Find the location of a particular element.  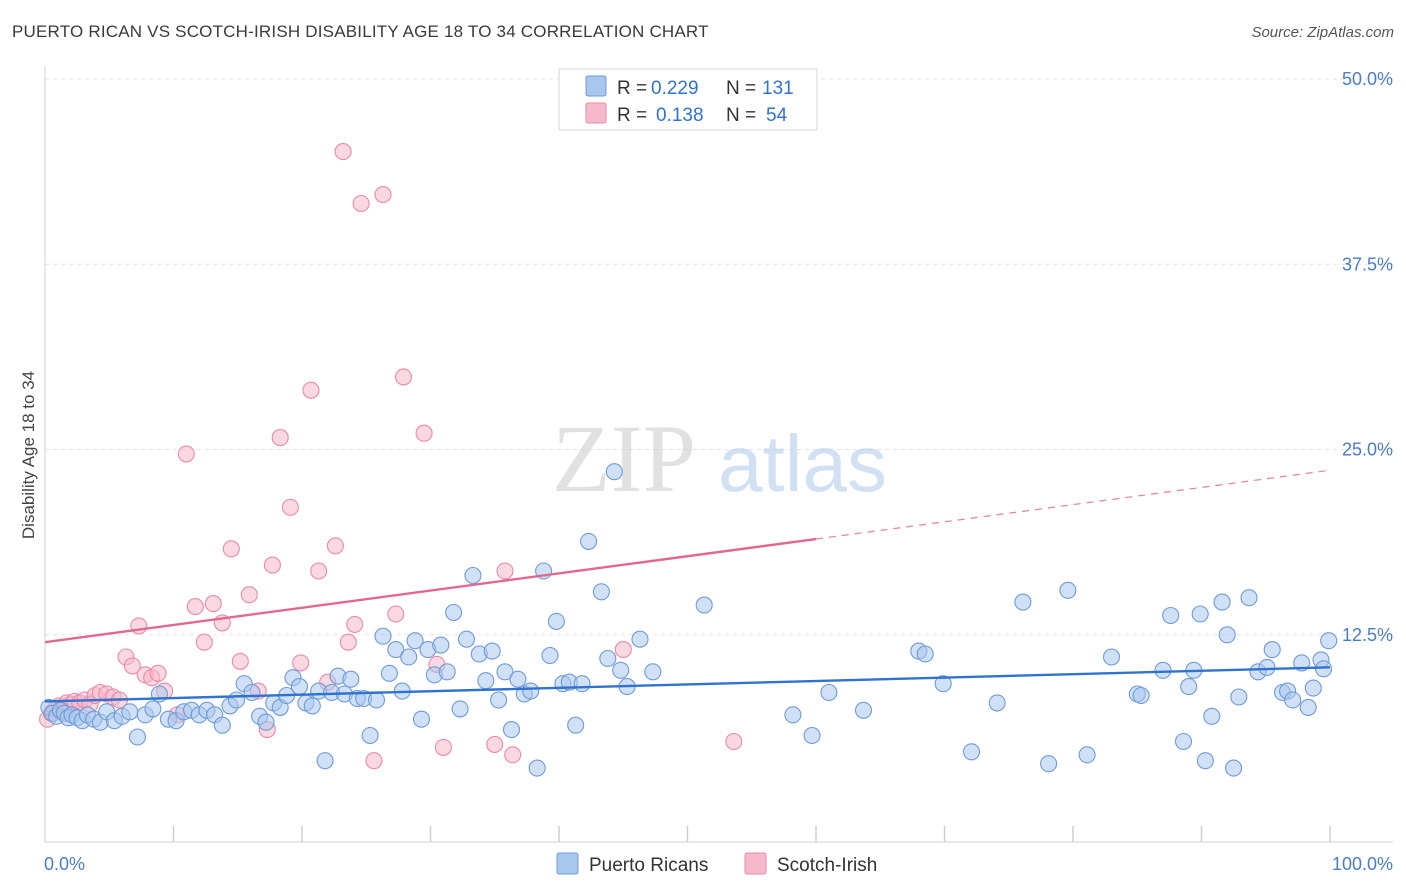

x-tick-label-max: 100.0% is located at coordinates (1362, 864).